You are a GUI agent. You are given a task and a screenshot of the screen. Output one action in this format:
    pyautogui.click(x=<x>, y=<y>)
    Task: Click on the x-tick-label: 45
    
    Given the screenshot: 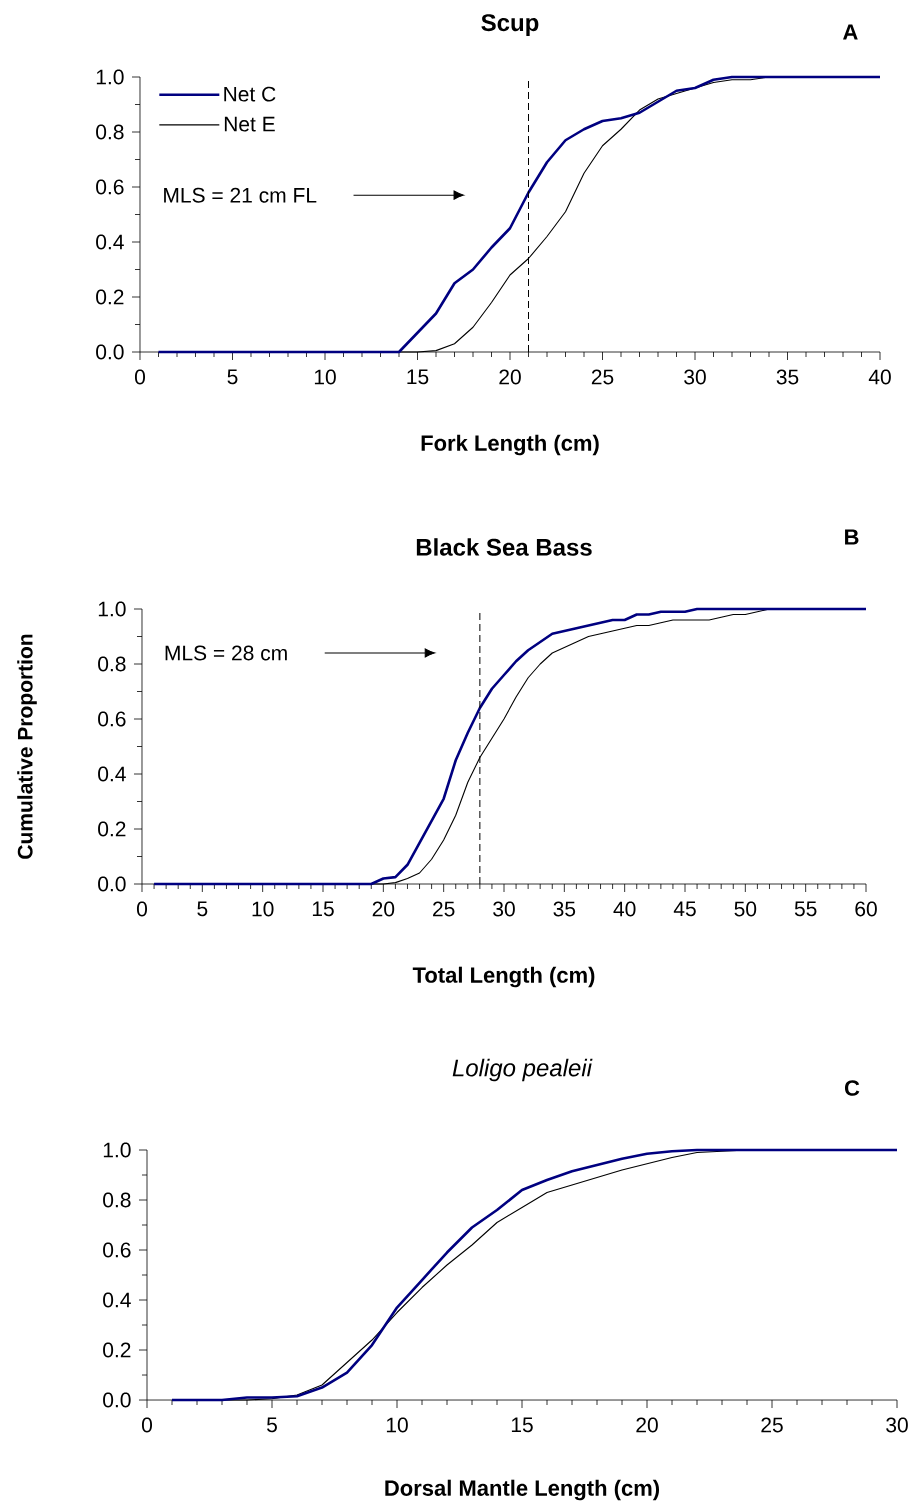 What is the action you would take?
    pyautogui.click(x=684, y=909)
    